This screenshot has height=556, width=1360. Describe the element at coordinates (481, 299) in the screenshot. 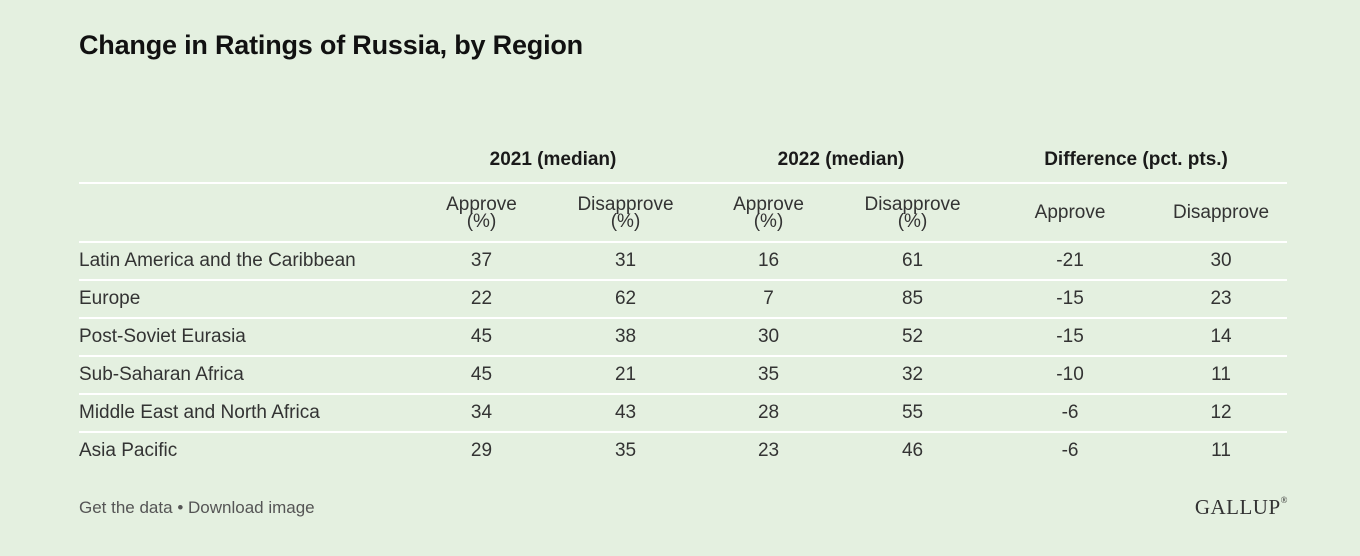

I see `value-cell: 22` at that location.